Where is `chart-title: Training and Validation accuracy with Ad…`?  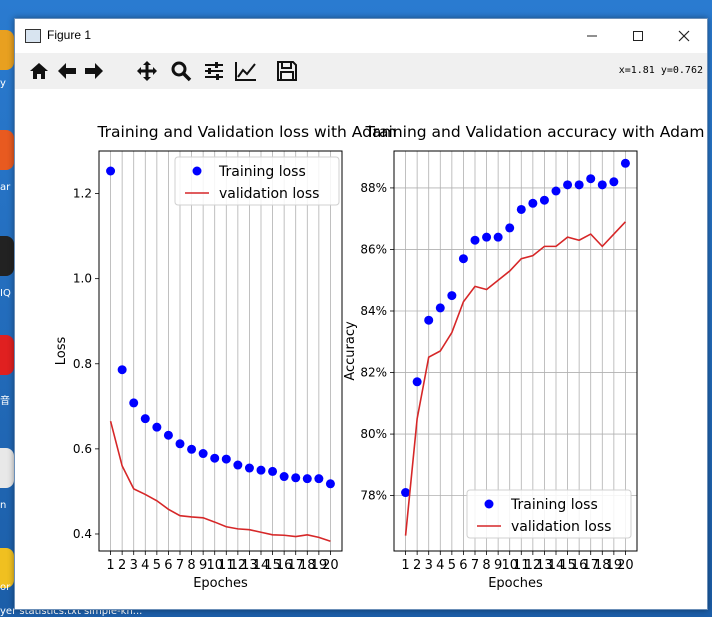 chart-title: Training and Validation accuracy with Ad… is located at coordinates (534, 132).